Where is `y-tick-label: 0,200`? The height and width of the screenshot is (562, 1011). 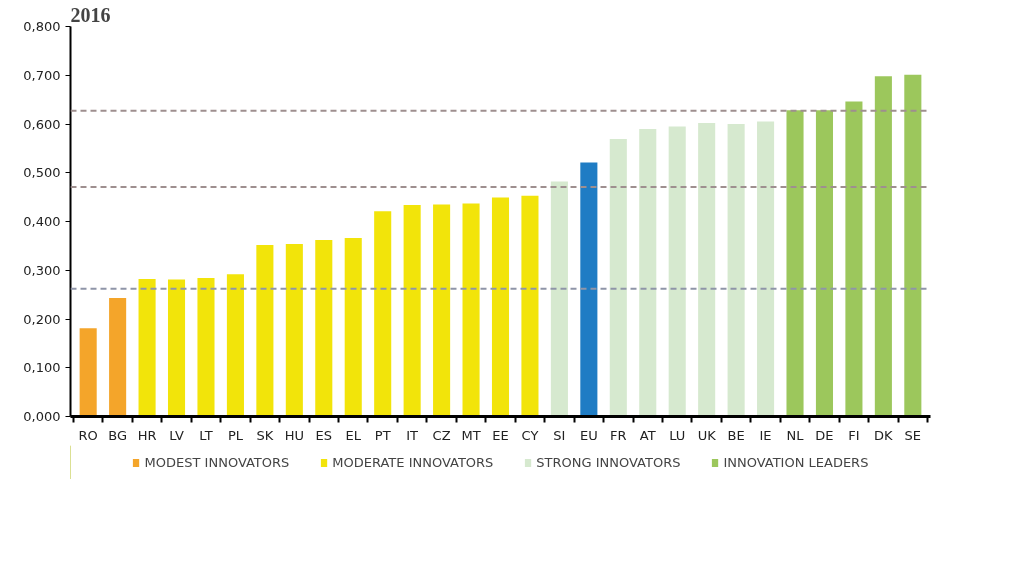 y-tick-label: 0,200 is located at coordinates (42, 319).